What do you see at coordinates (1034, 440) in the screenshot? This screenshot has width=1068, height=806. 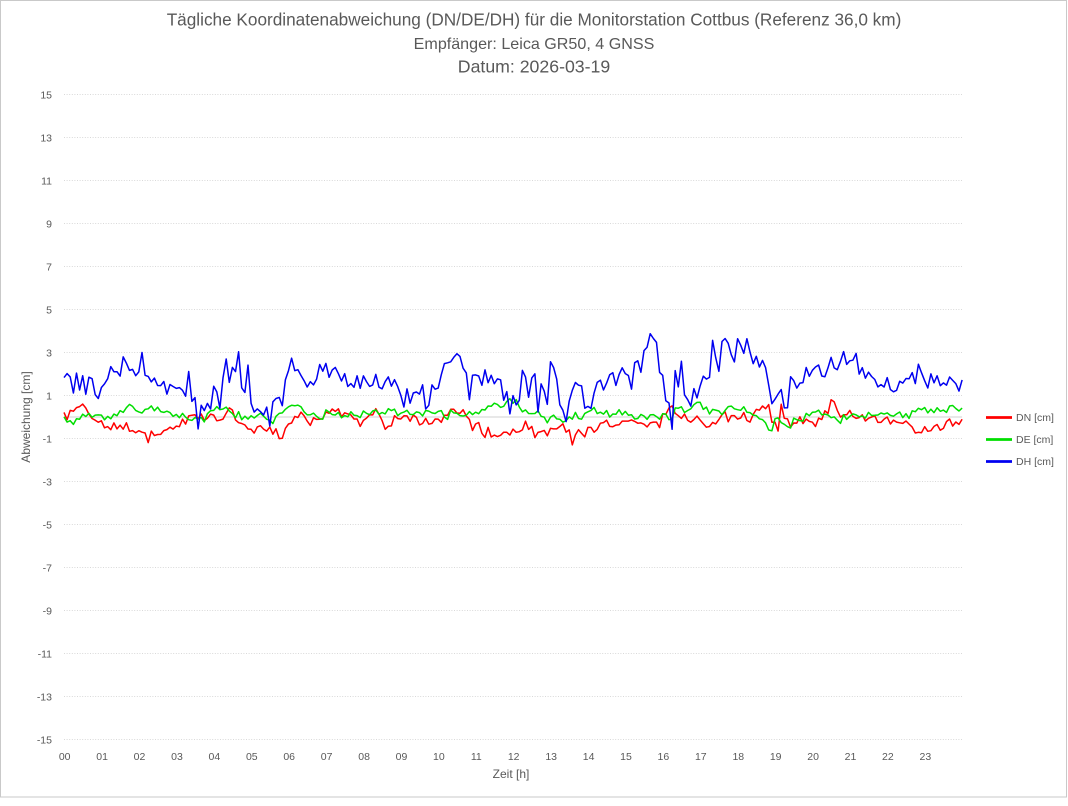 I see `svg-text: DE [cm]` at bounding box center [1034, 440].